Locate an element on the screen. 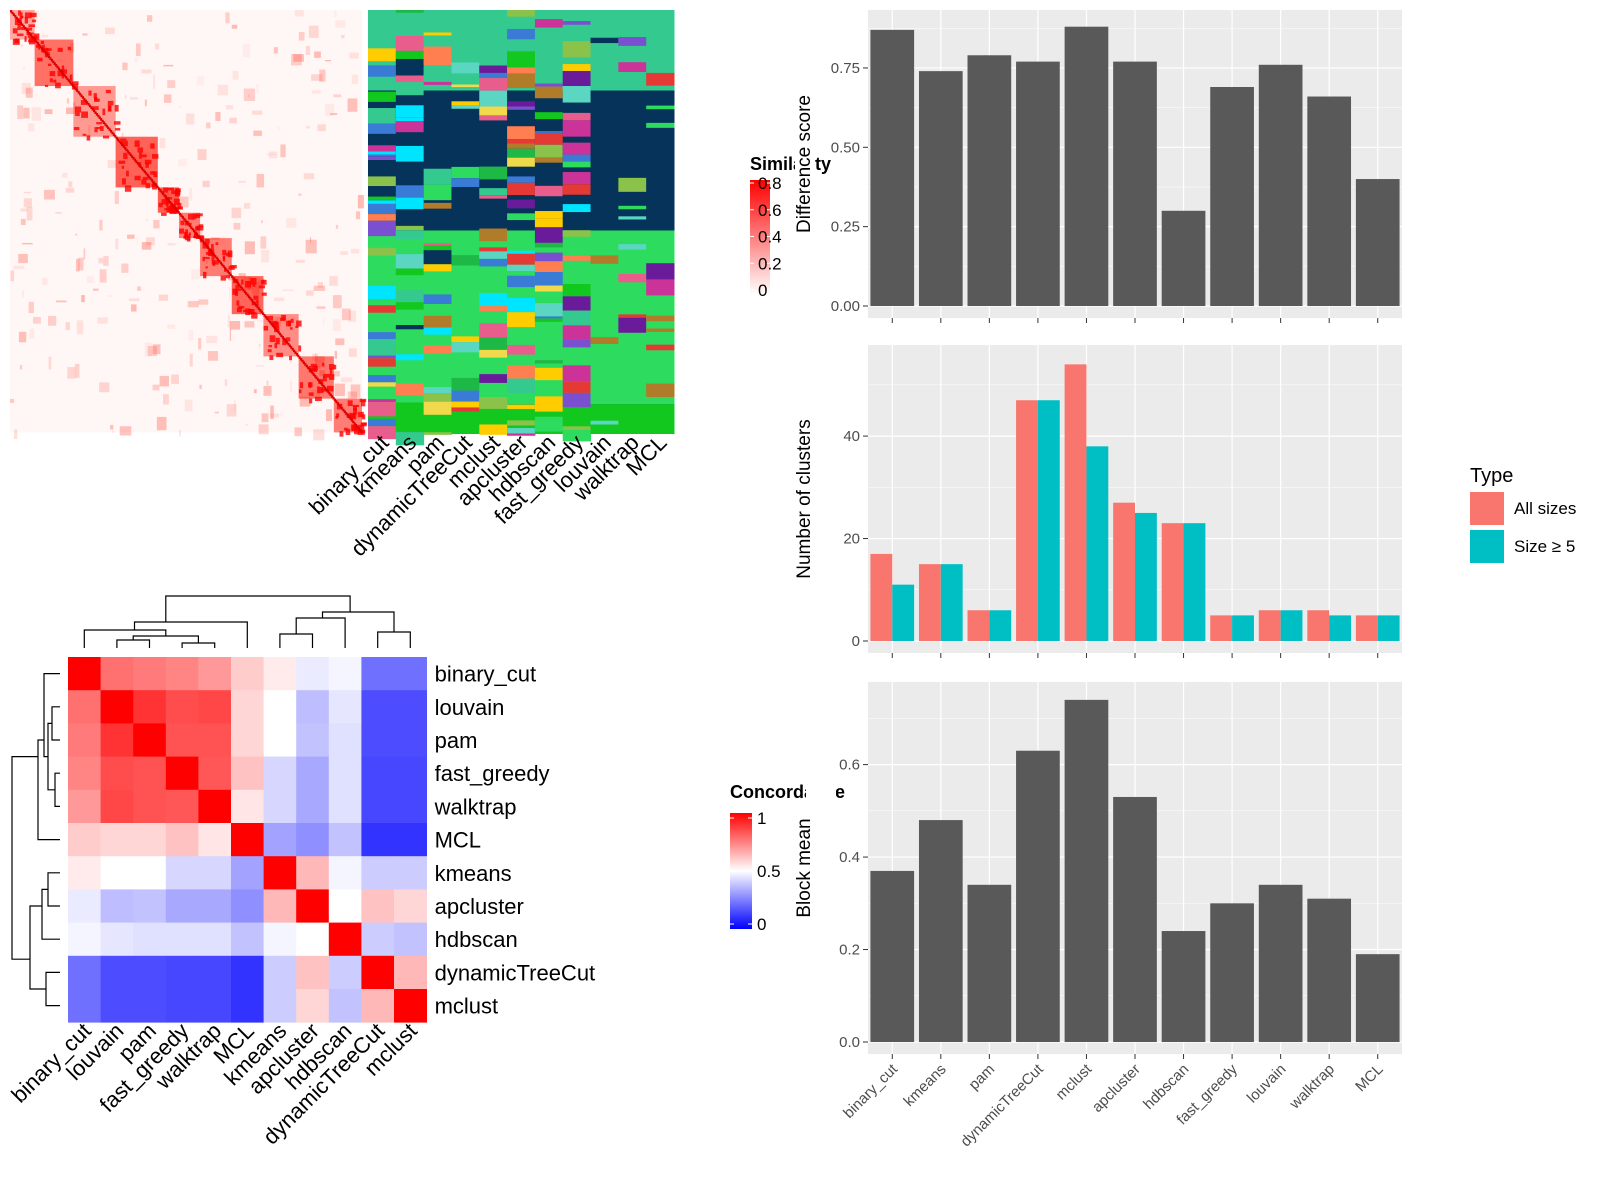 The image size is (1600, 1200). heat-cell-walktrap-louvain is located at coordinates (117, 806).